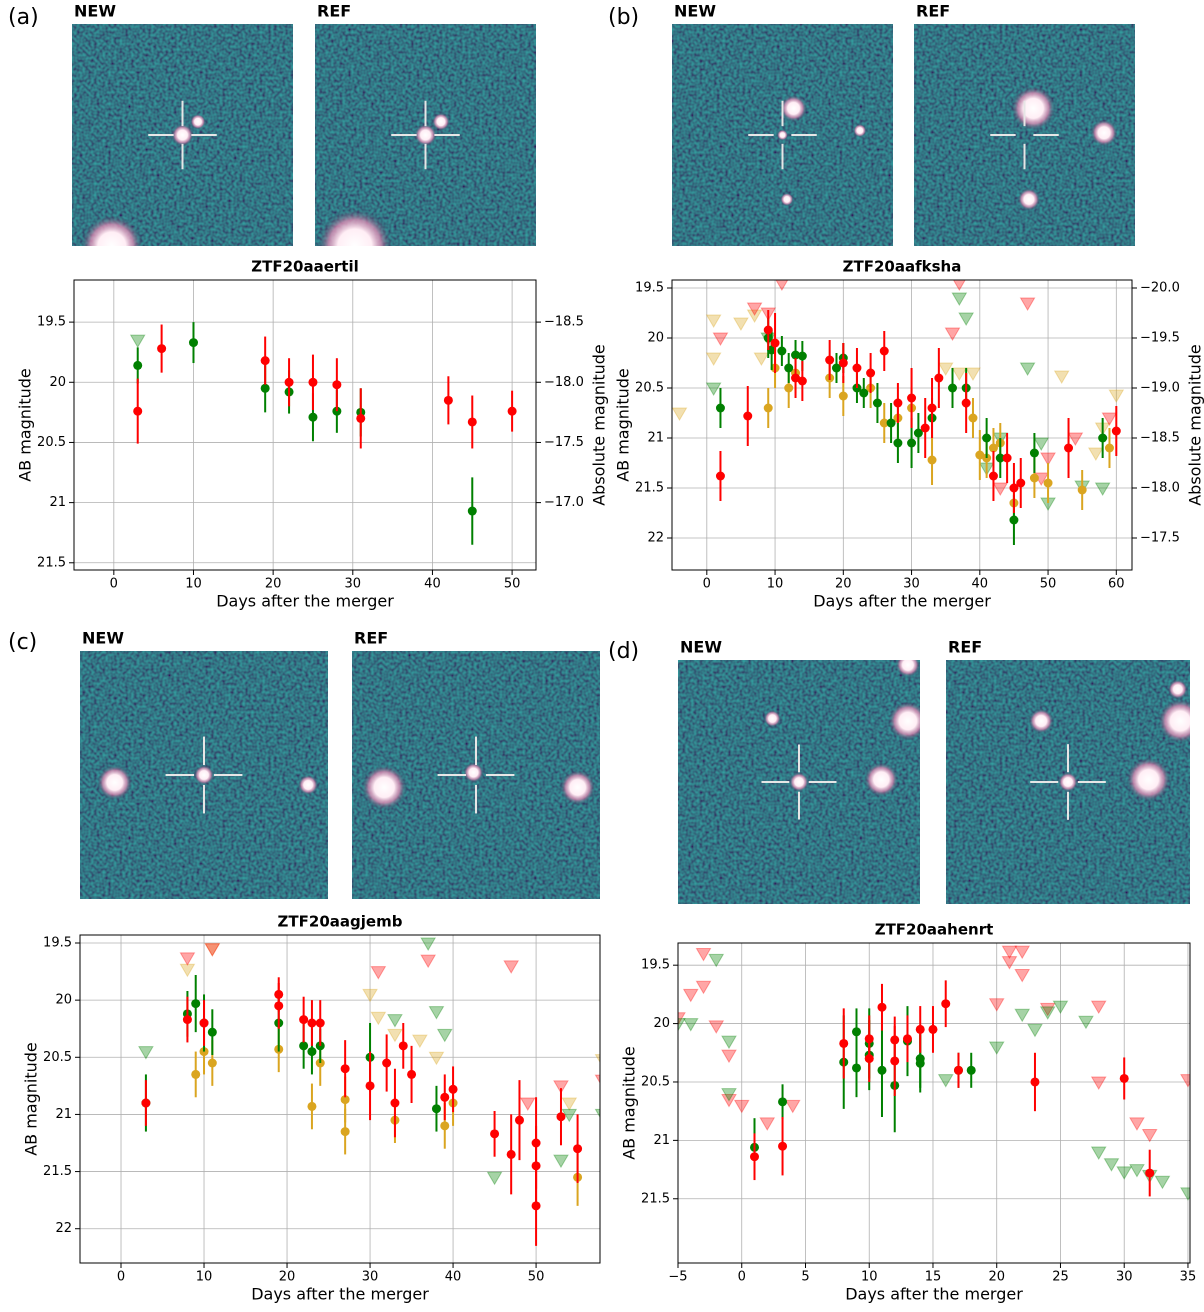 The height and width of the screenshot is (1312, 1204). I want to click on y-tick-label: 20.5, so click(51, 442).